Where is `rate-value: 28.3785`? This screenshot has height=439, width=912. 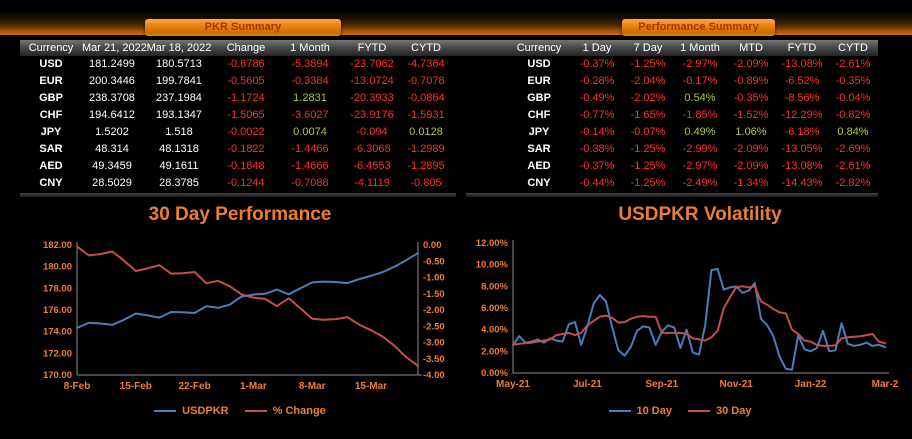 rate-value: 28.3785 is located at coordinates (179, 183).